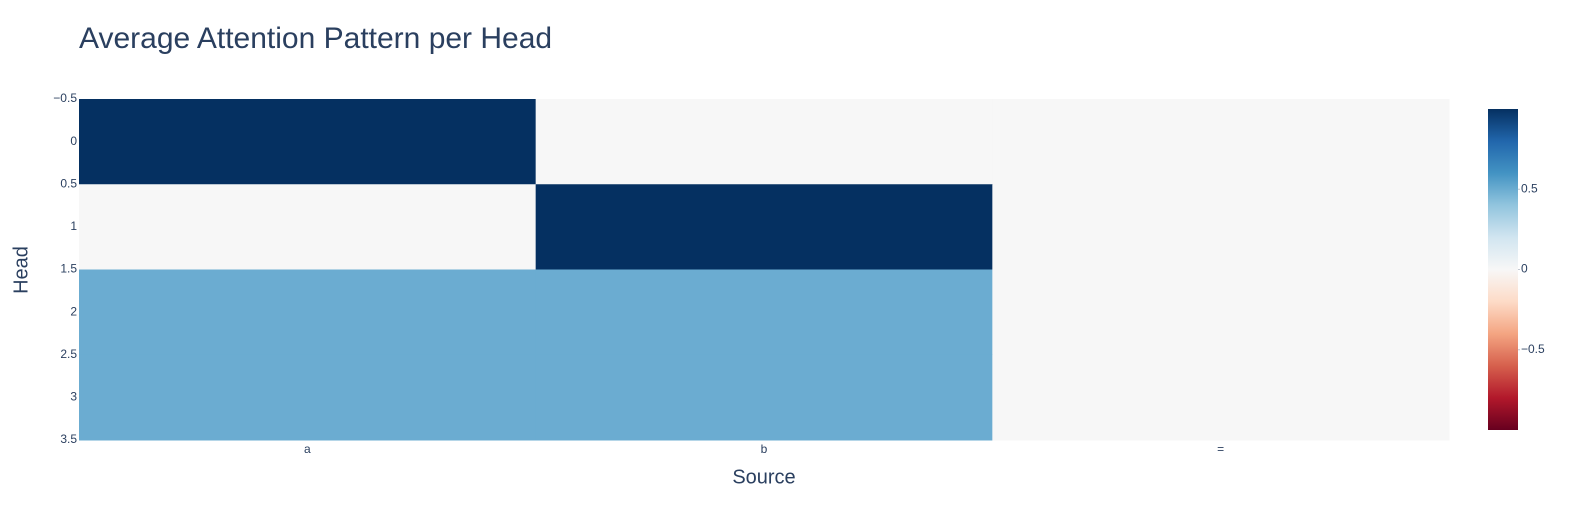 This screenshot has width=1584, height=525. I want to click on y-tick-label: 1.5, so click(68, 269).